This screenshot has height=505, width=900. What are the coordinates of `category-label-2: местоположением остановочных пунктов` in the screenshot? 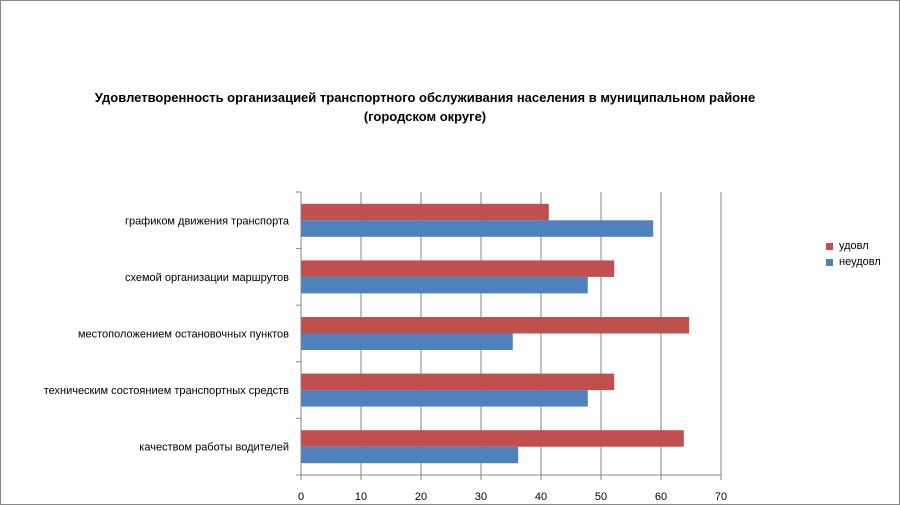 It's located at (183, 335).